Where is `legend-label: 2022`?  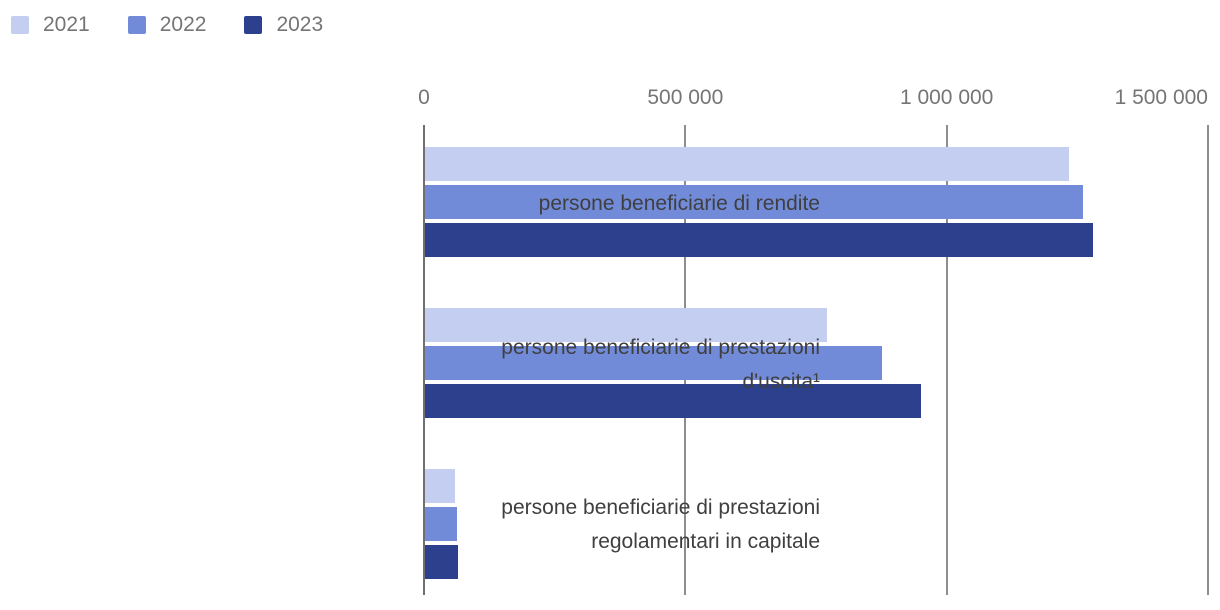 legend-label: 2022 is located at coordinates (183, 24).